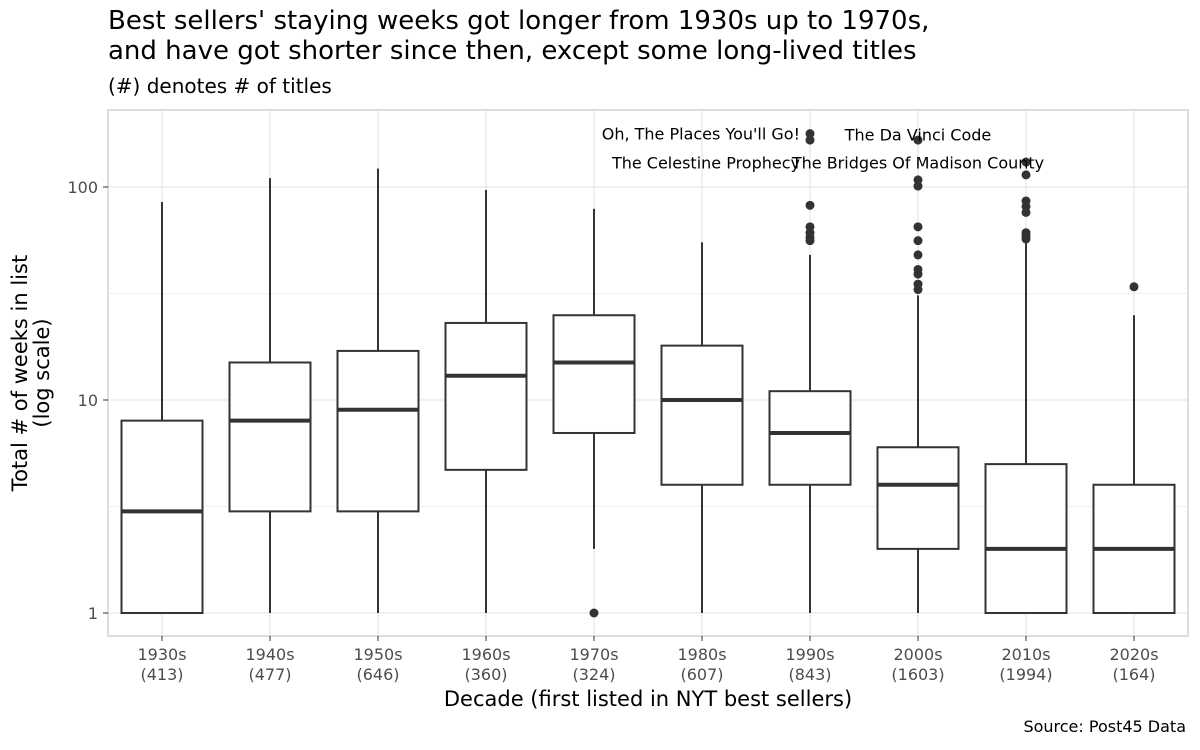 Image resolution: width=1200 pixels, height=750 pixels. What do you see at coordinates (377, 654) in the screenshot?
I see `x-tick-label-decade: 1950s` at bounding box center [377, 654].